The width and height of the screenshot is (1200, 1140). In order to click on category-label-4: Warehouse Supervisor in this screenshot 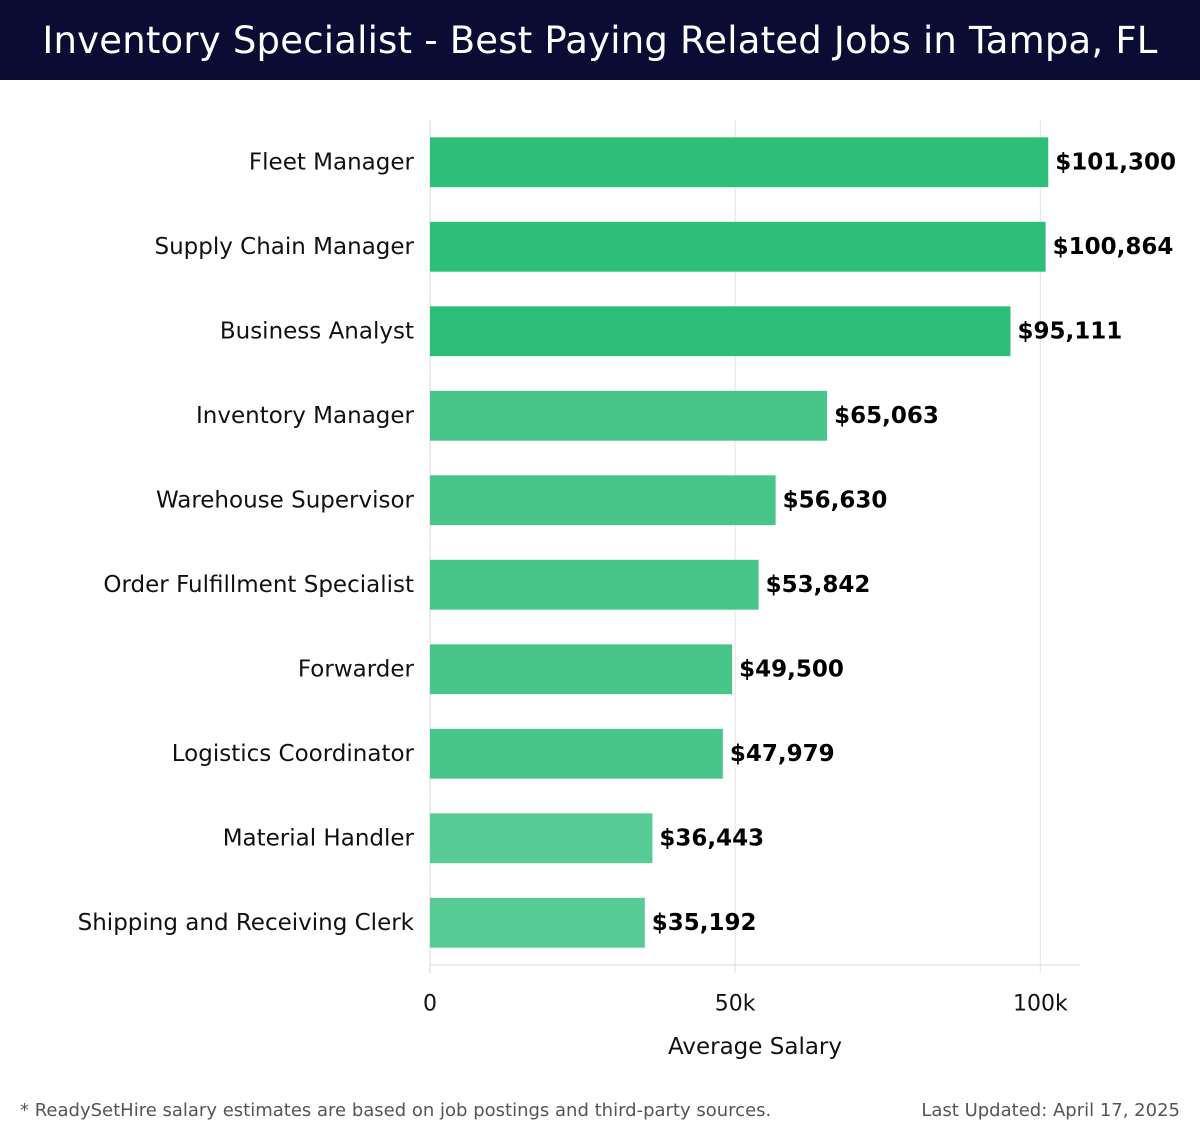, I will do `click(285, 500)`.